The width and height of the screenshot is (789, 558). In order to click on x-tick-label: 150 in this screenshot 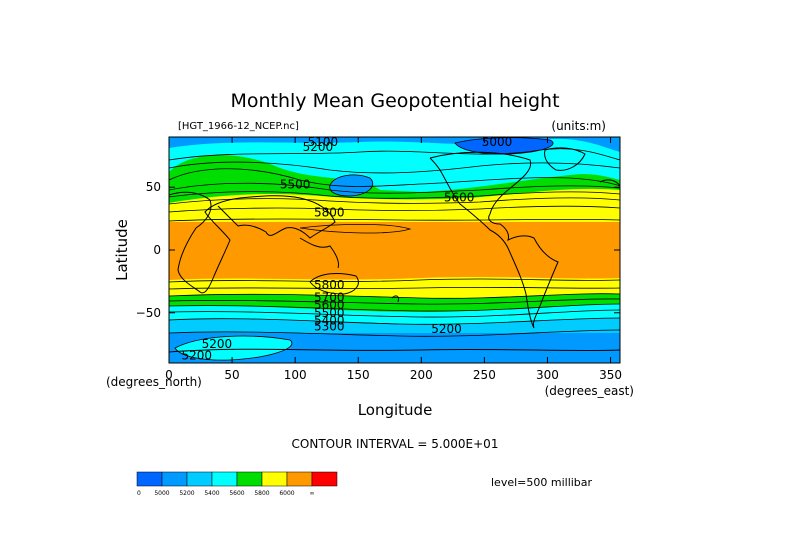, I will do `click(358, 375)`.